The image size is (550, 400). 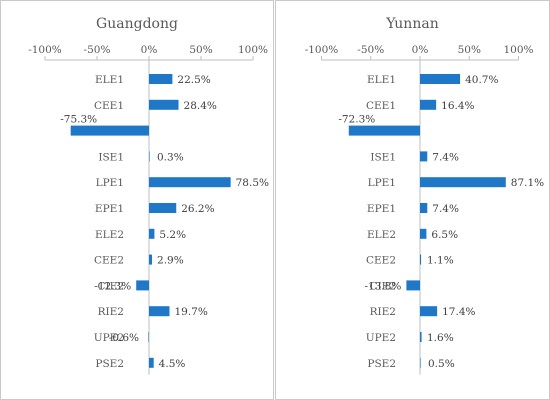 I want to click on data-label-ele2: 6.5%, so click(x=444, y=235).